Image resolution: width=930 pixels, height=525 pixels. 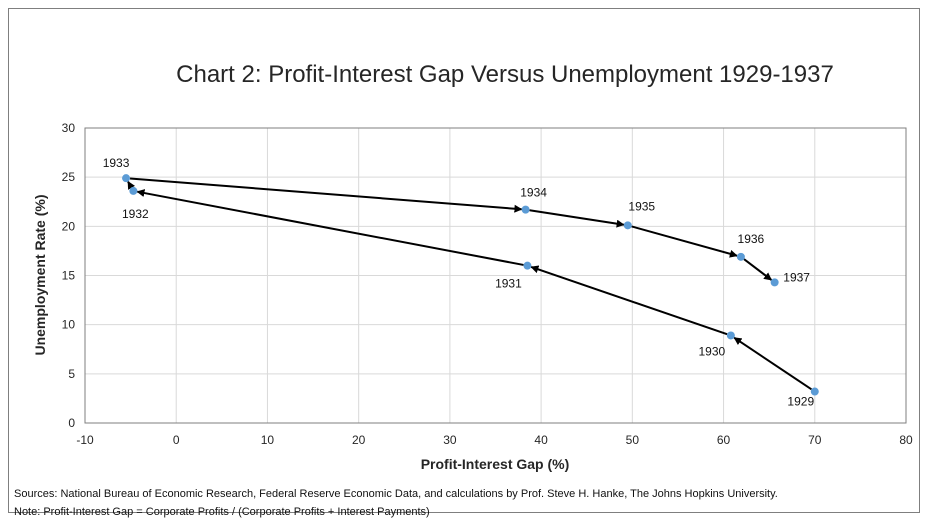 I want to click on point-label: 1929, so click(x=800, y=402).